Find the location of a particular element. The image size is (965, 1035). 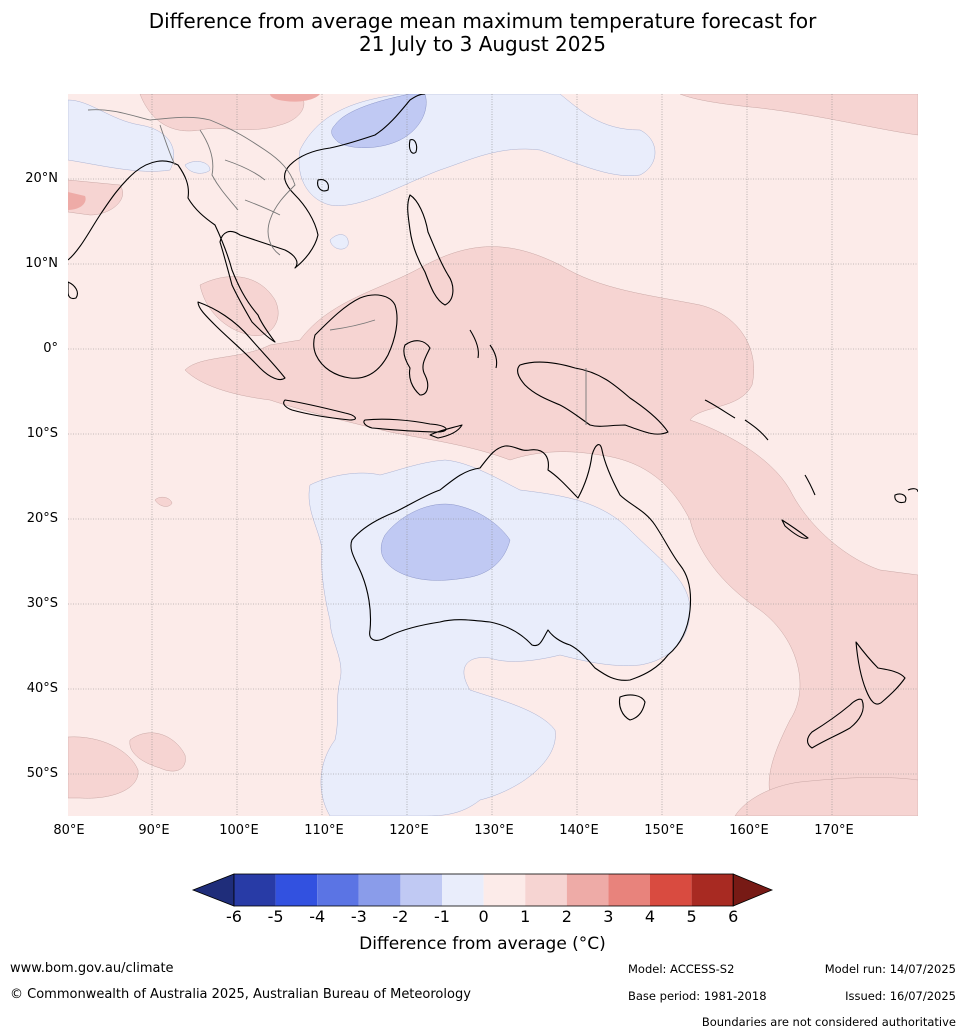

new-caledonia-coastline is located at coordinates (795, 529).